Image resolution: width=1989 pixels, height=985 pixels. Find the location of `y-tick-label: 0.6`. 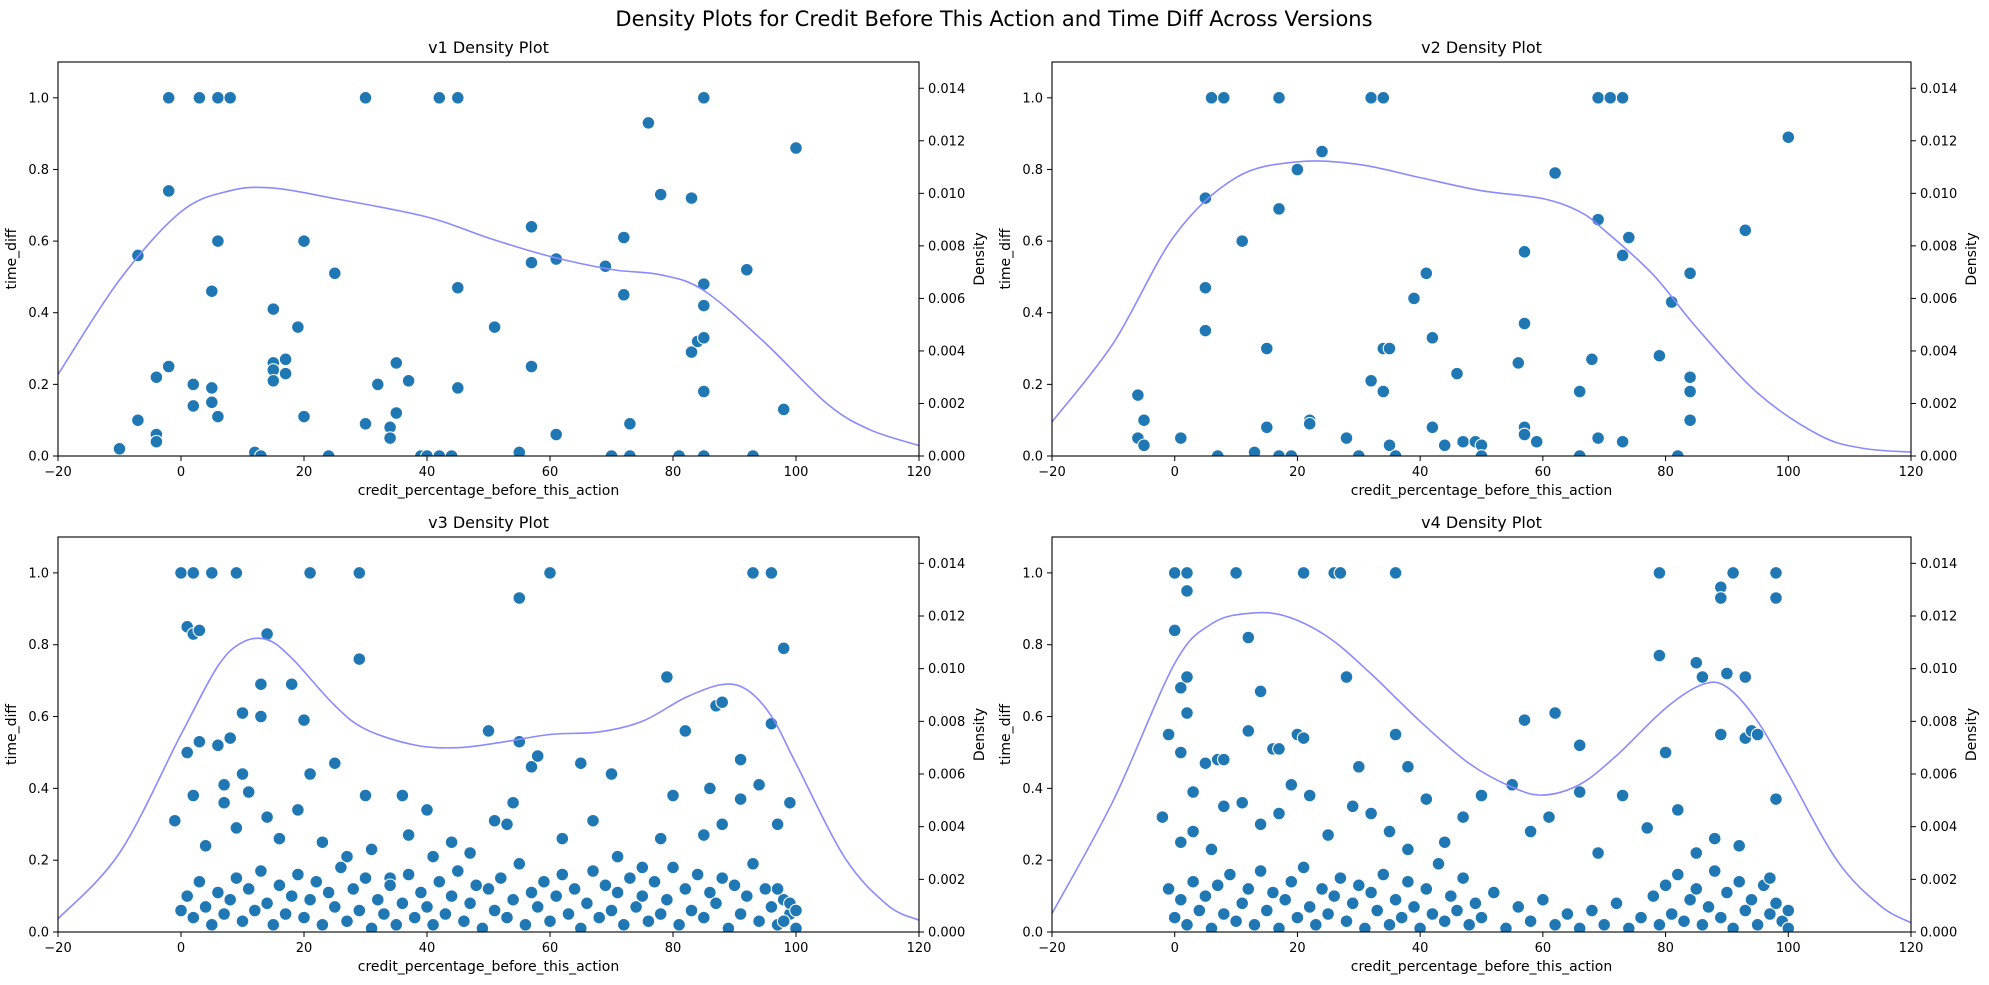

y-tick-label: 0.6 is located at coordinates (38, 242).